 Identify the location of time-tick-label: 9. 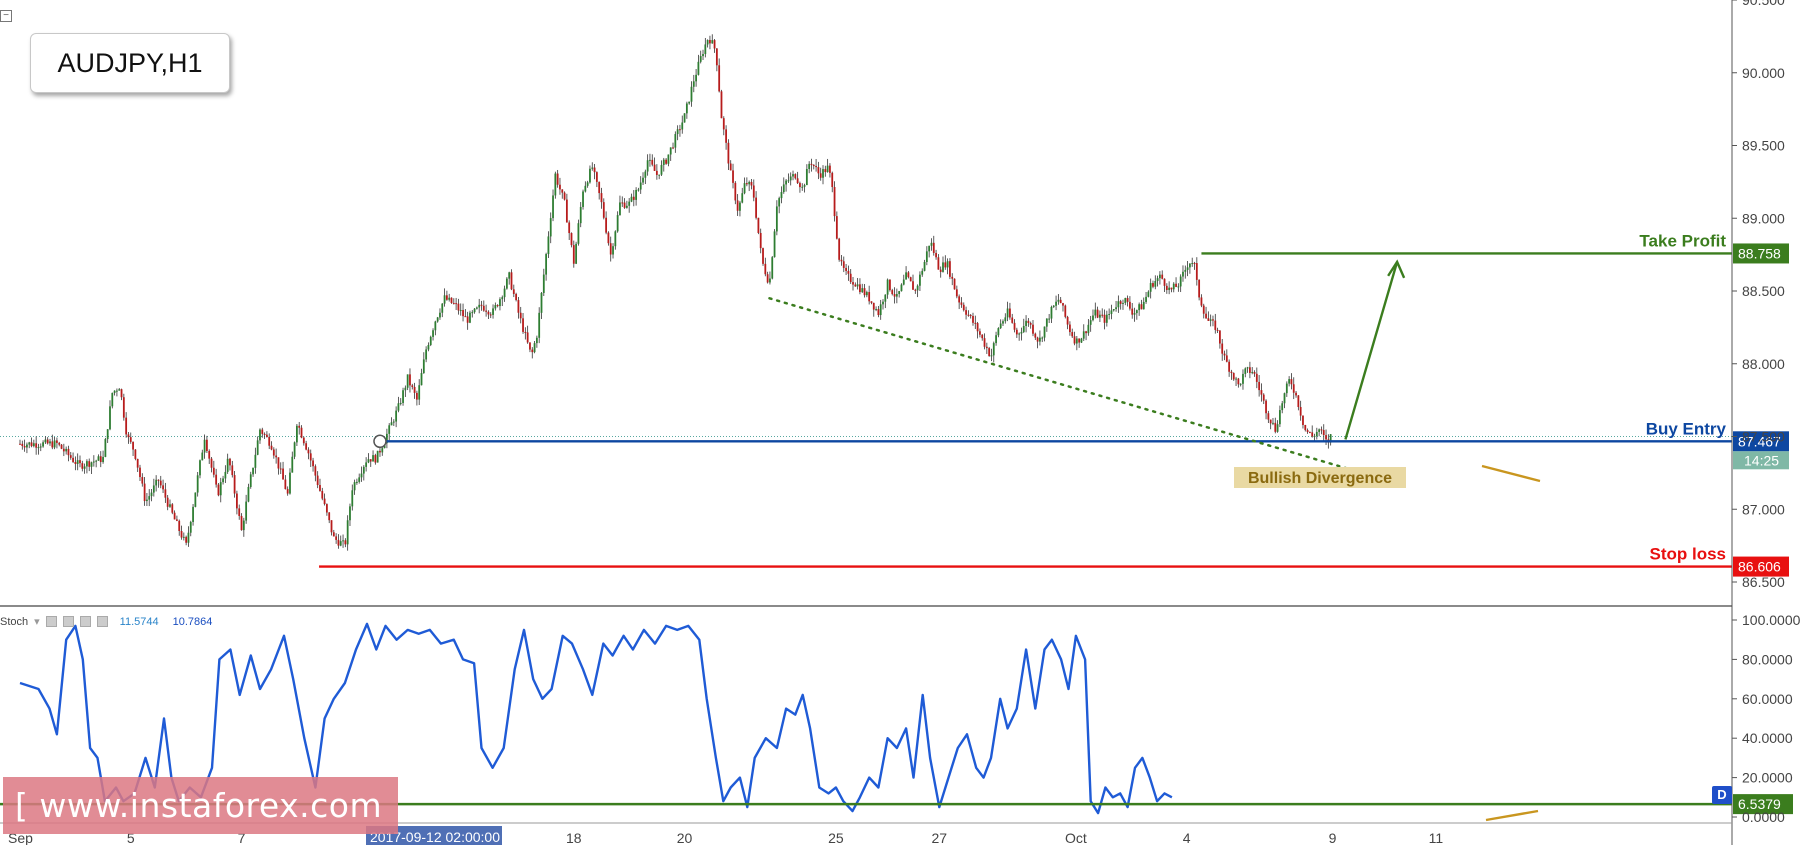
(1333, 837).